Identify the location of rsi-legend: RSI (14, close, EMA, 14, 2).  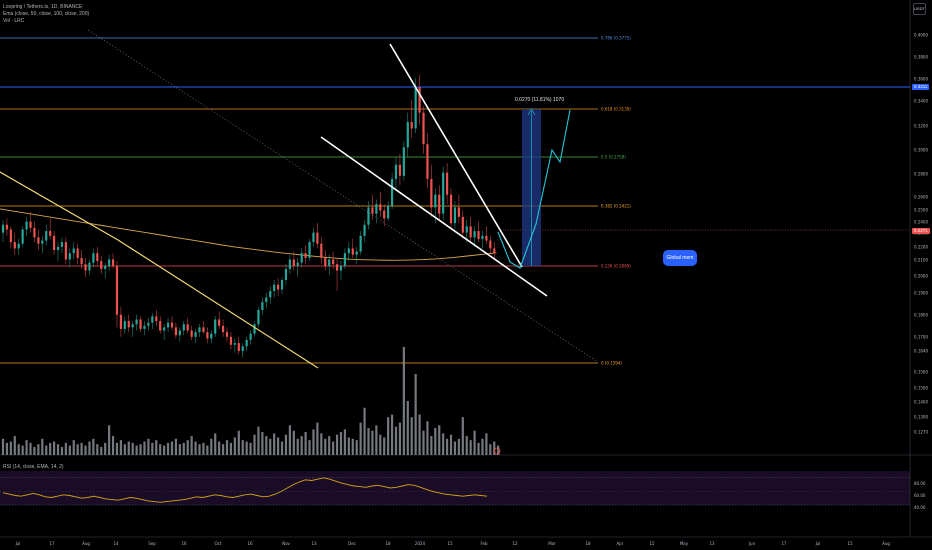
(33, 467).